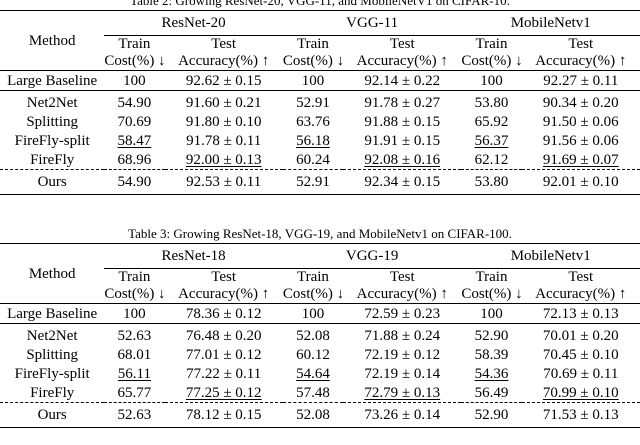 This screenshot has height=445, width=640. I want to click on table-cell: 52.90, so click(491, 334).